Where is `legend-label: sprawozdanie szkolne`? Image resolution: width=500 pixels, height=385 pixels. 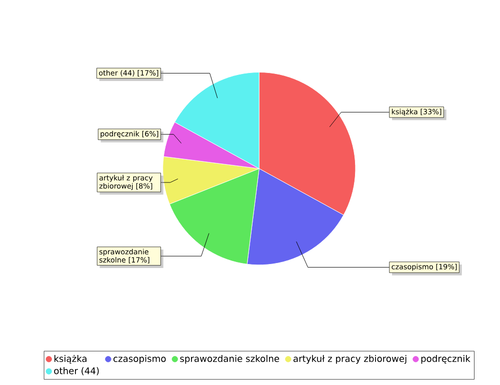
legend-label: sprawozdanie szkolne is located at coordinates (230, 359).